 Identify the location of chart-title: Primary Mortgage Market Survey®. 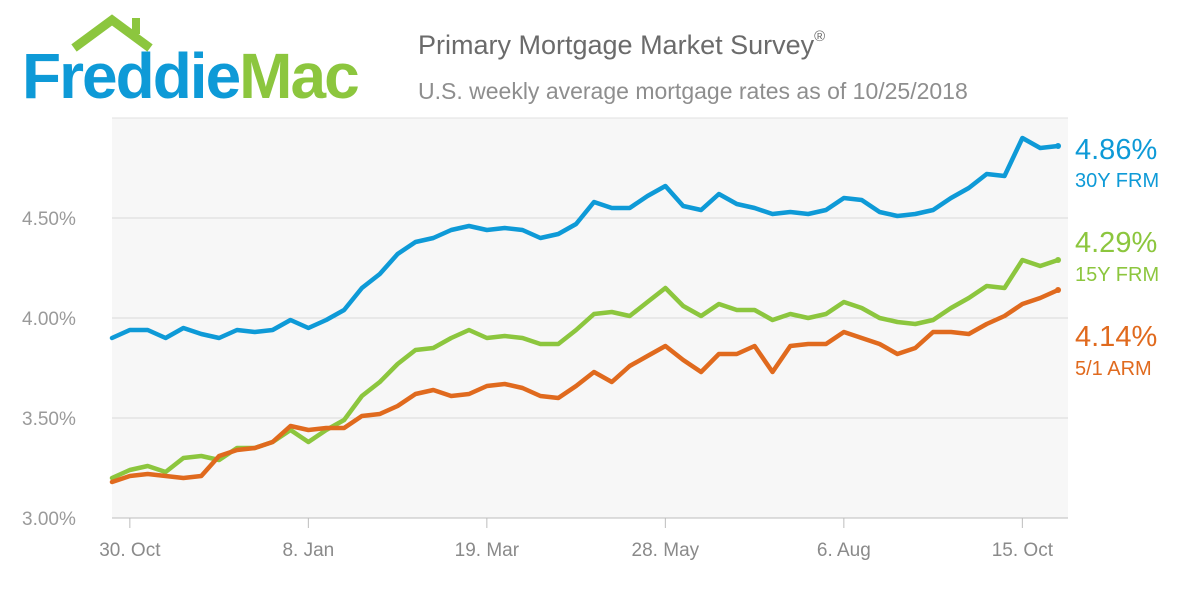
(622, 44).